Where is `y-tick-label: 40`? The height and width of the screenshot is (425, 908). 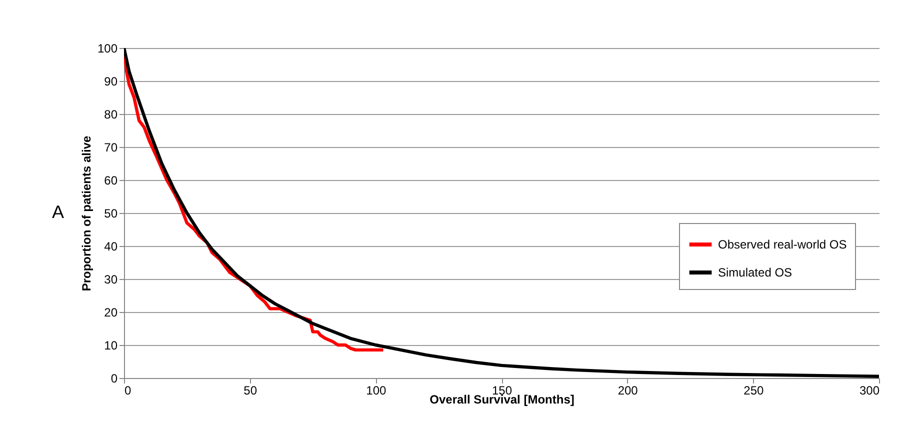
y-tick-label: 40 is located at coordinates (111, 247).